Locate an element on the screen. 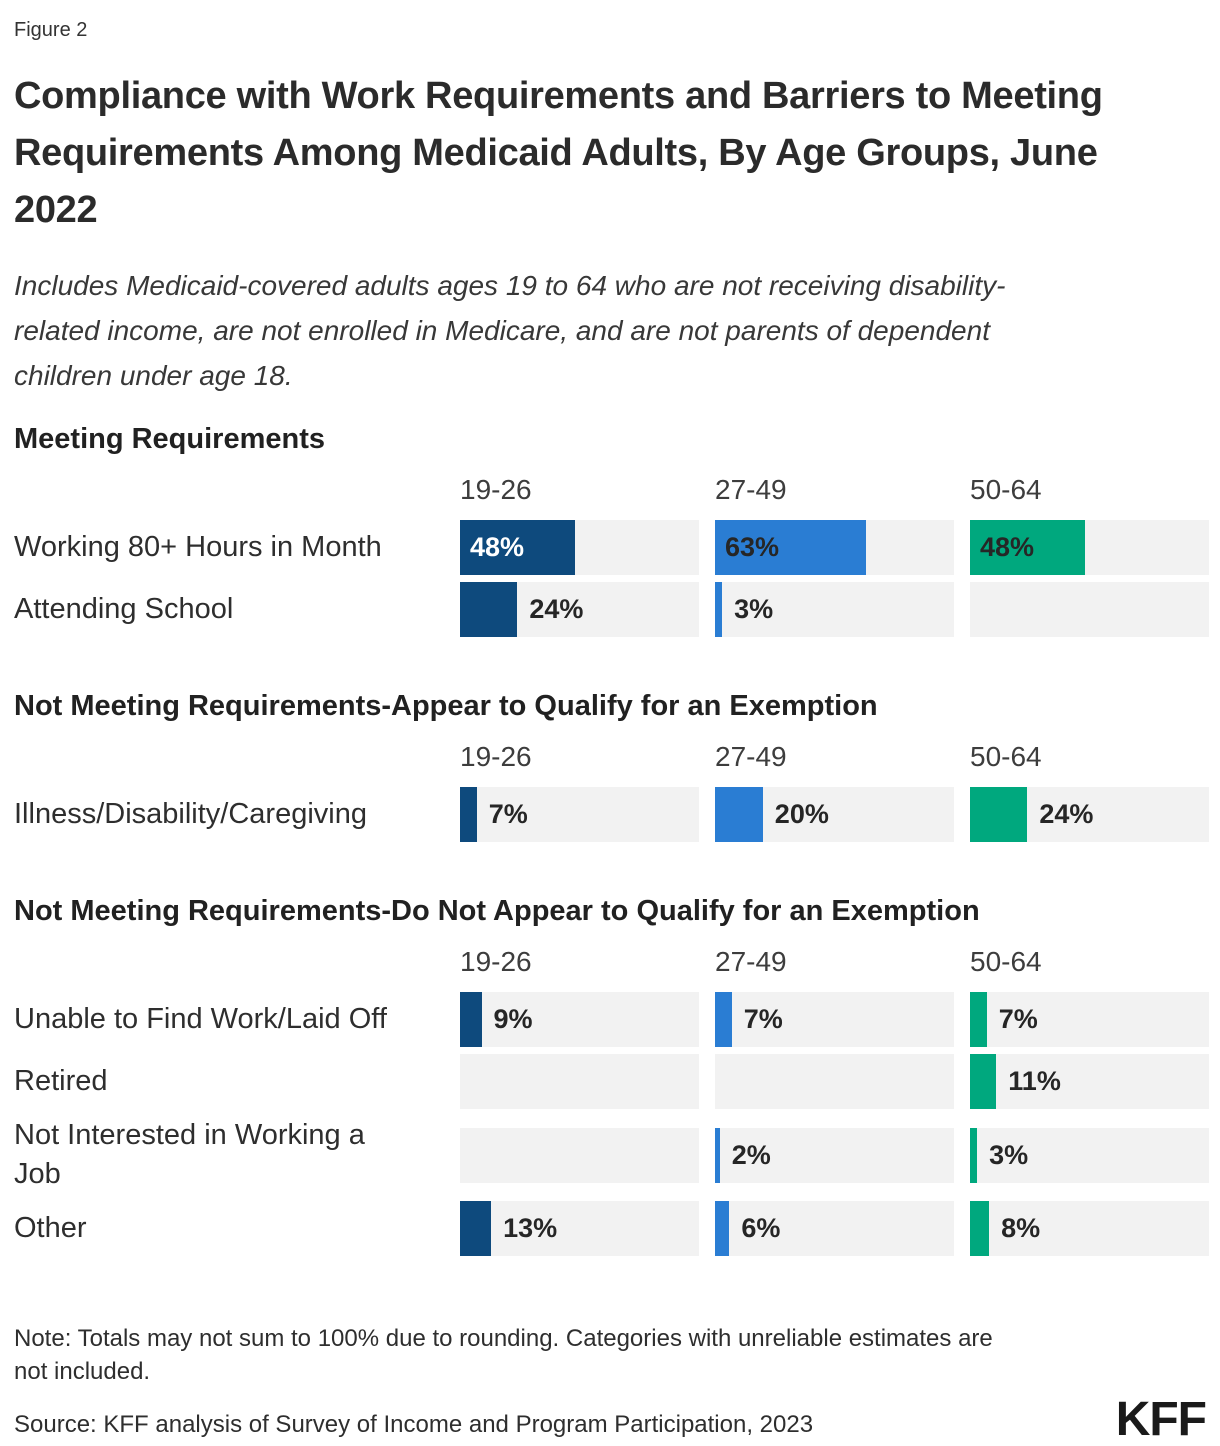 The width and height of the screenshot is (1220, 1446). figure-label: Figure 2 is located at coordinates (51, 30).